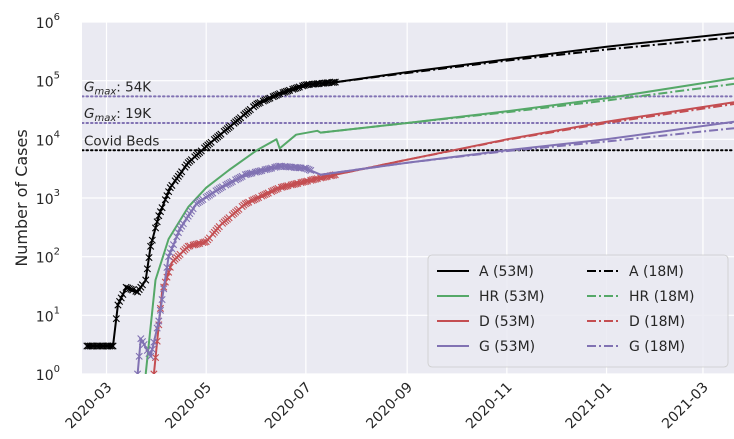 The height and width of the screenshot is (439, 734). I want to click on y-tick-label: 10³, so click(48, 198).